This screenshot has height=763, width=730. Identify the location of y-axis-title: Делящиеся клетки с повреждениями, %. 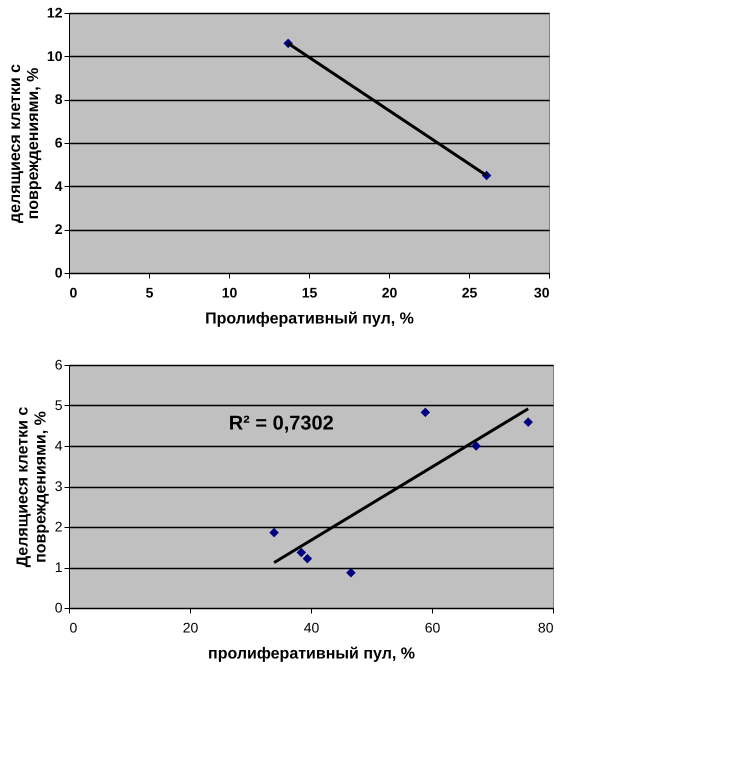
(32, 487).